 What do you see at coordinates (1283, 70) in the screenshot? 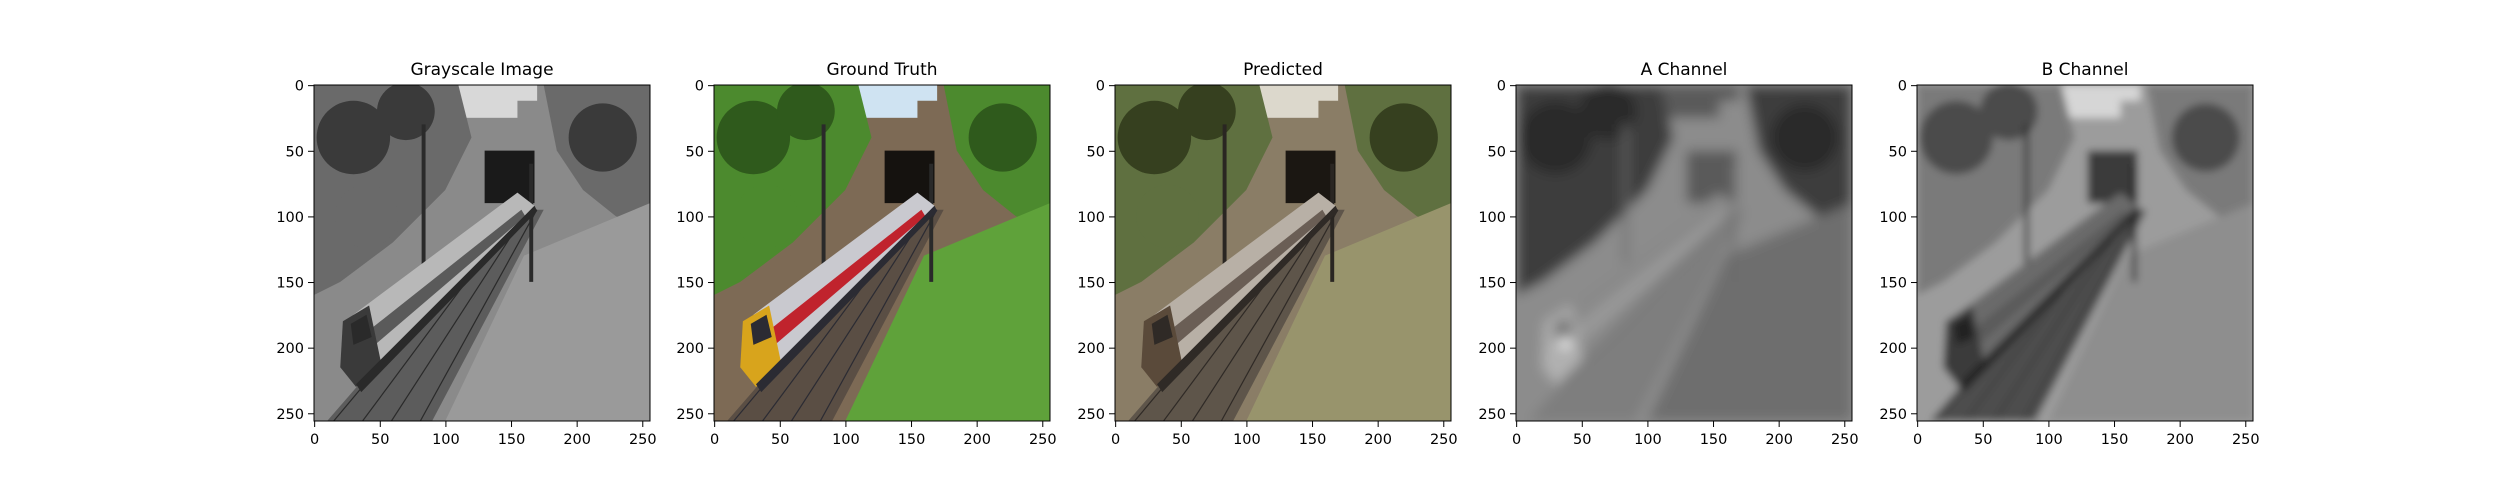
I see `panel-title: Predicted` at bounding box center [1283, 70].